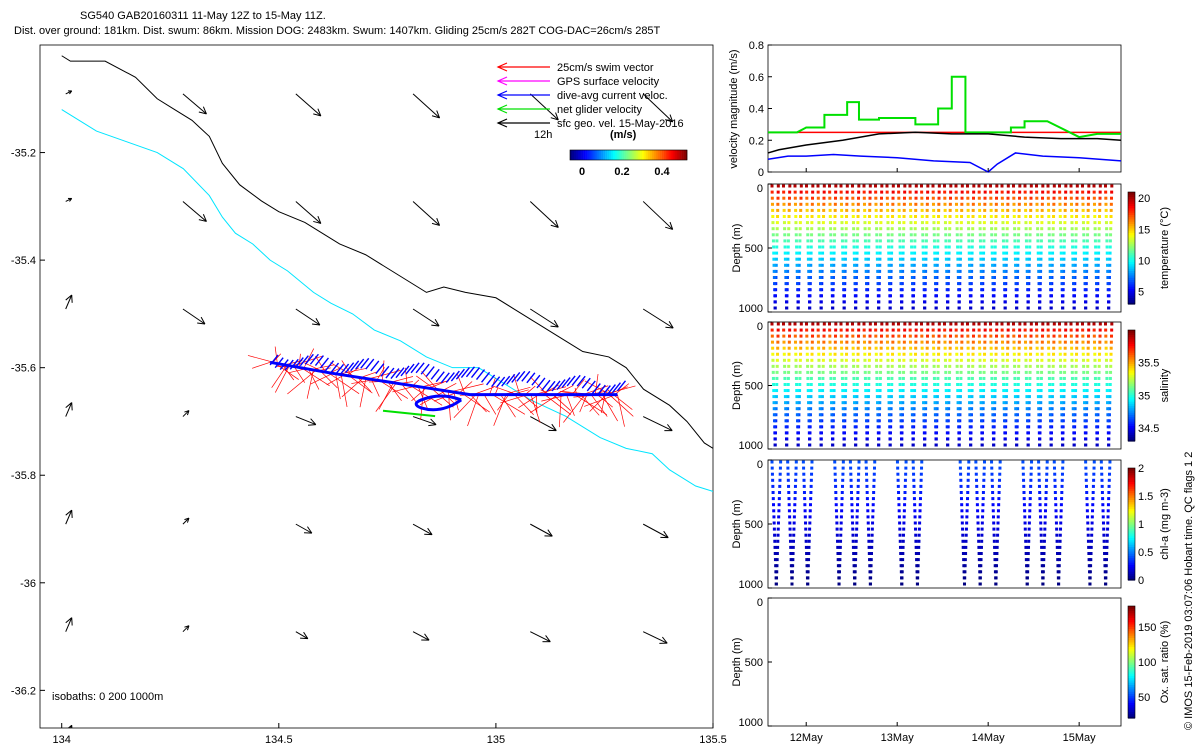 The height and width of the screenshot is (750, 1200). Describe the element at coordinates (655, 637) in the screenshot. I see `sfc-geo-velocity-arrow` at that location.